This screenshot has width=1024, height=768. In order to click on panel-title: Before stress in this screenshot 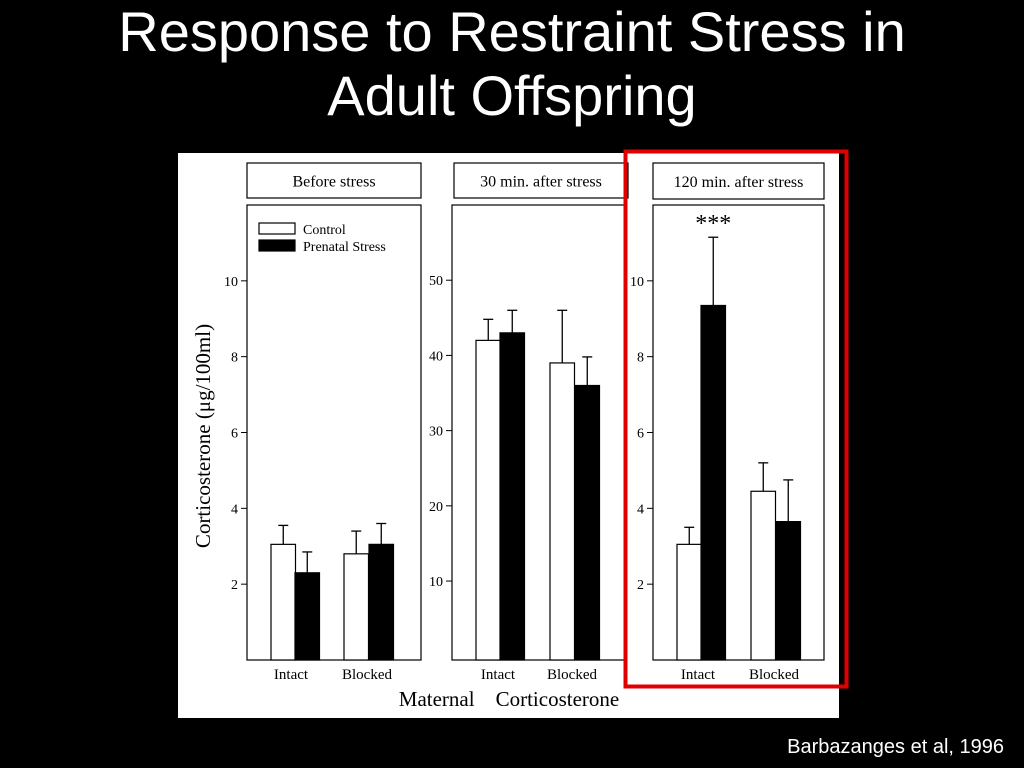, I will do `click(333, 182)`.